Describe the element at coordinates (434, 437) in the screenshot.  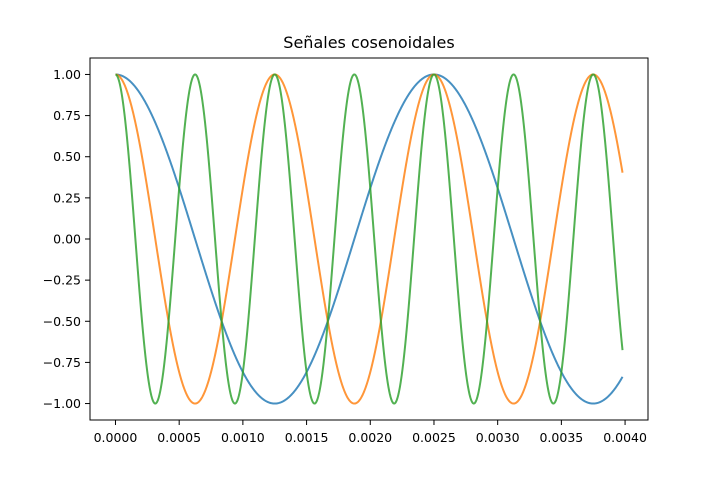
I see `x-tick-label: 0.0025` at that location.